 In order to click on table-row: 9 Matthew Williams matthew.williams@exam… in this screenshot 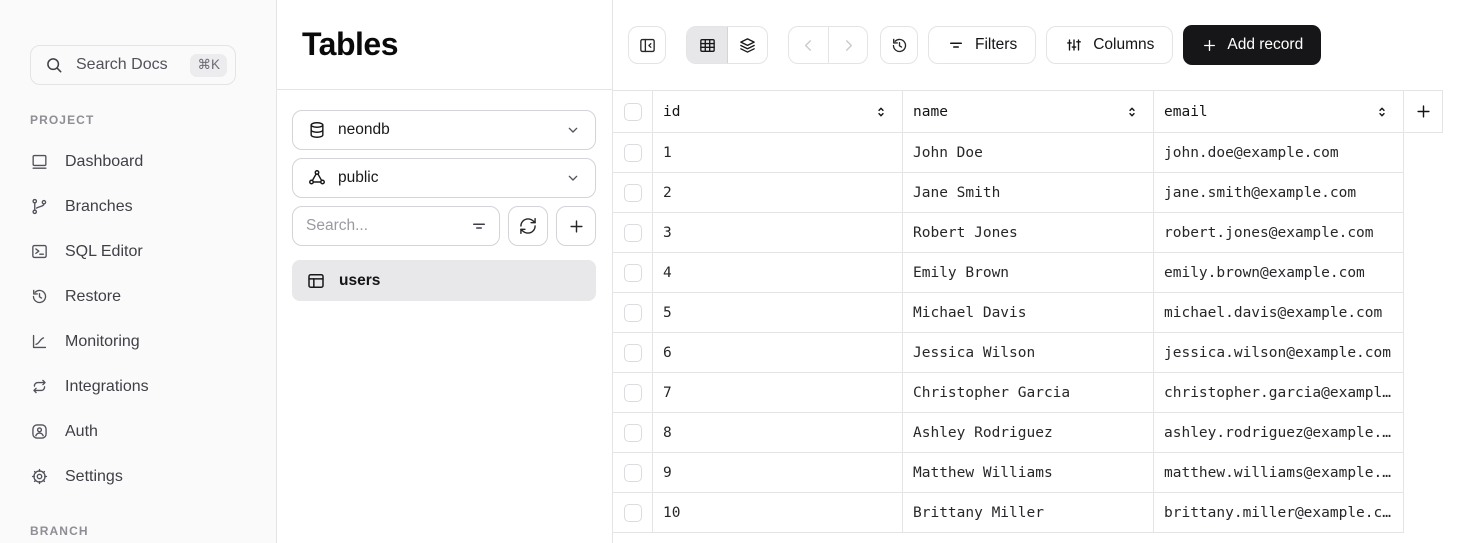, I will do `click(1028, 473)`.